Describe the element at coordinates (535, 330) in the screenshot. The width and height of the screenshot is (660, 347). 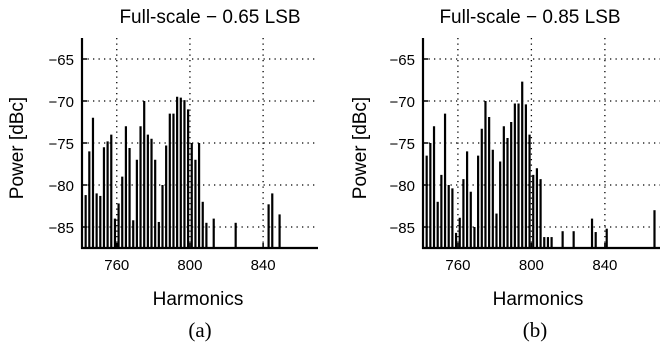
I see `panel-caption: (b)` at that location.